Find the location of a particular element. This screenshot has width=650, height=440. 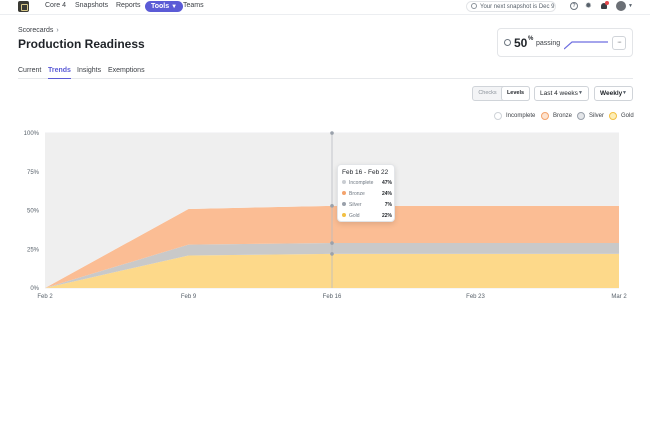

y-tick-label: 25% is located at coordinates (33, 250).